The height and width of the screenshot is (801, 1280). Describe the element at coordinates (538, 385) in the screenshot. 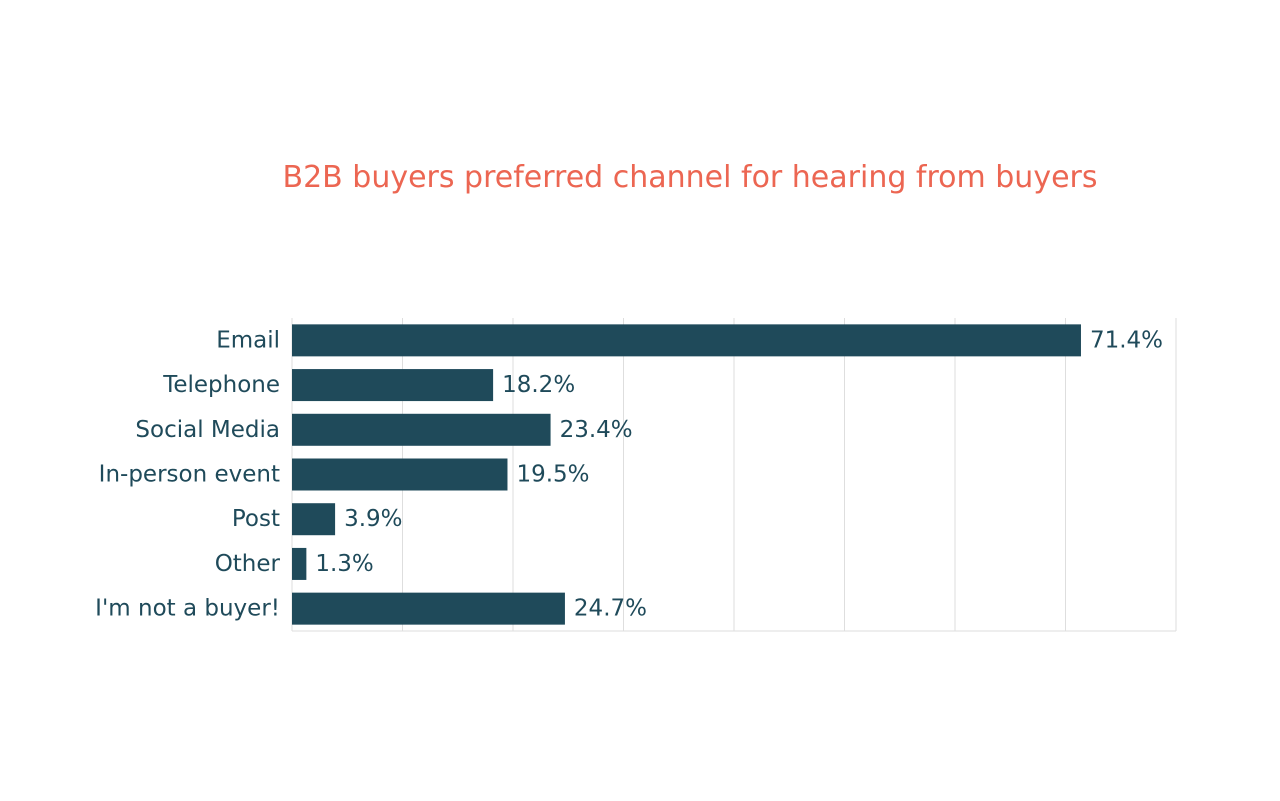

I see `value-label: 18.2%` at that location.